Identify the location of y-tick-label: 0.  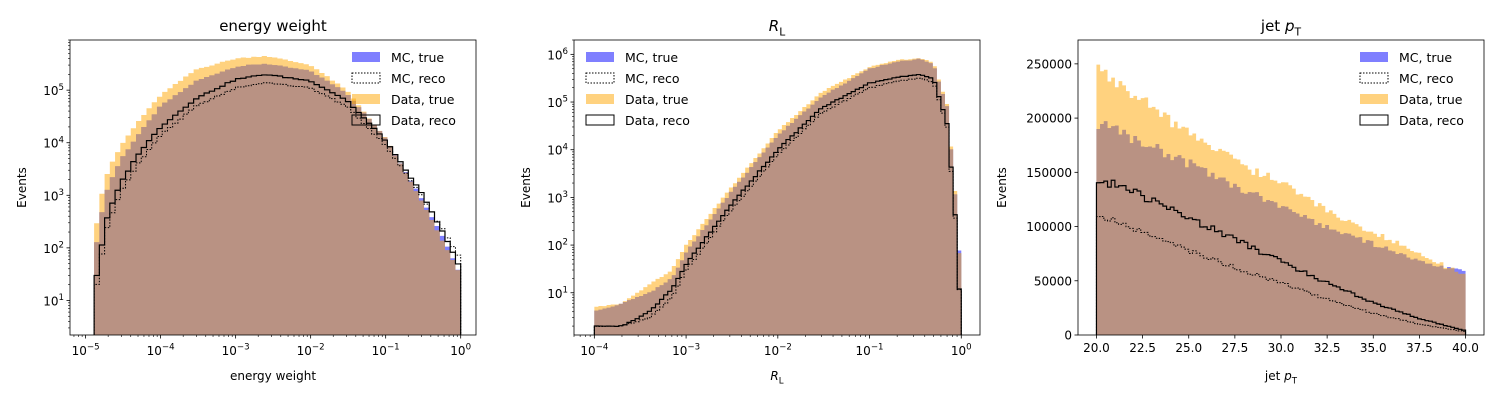
(1068, 336).